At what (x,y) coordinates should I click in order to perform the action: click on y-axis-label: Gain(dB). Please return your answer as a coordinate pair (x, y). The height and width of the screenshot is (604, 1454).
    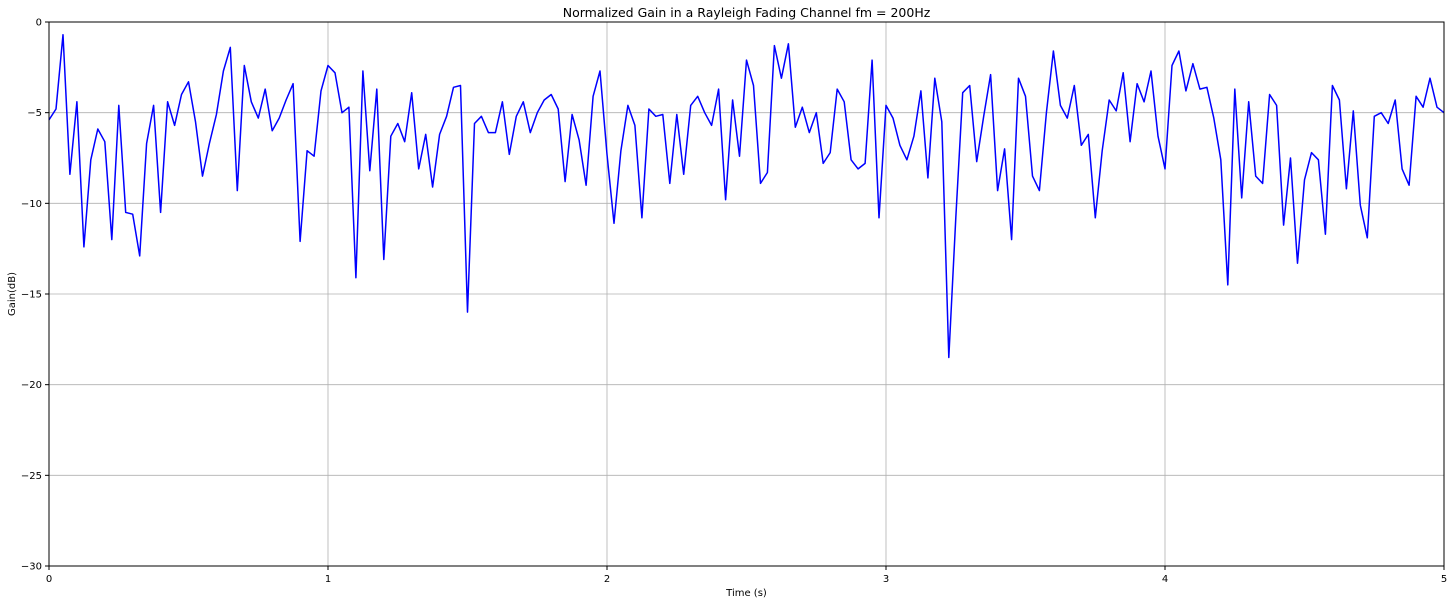
    Looking at the image, I should click on (12, 294).